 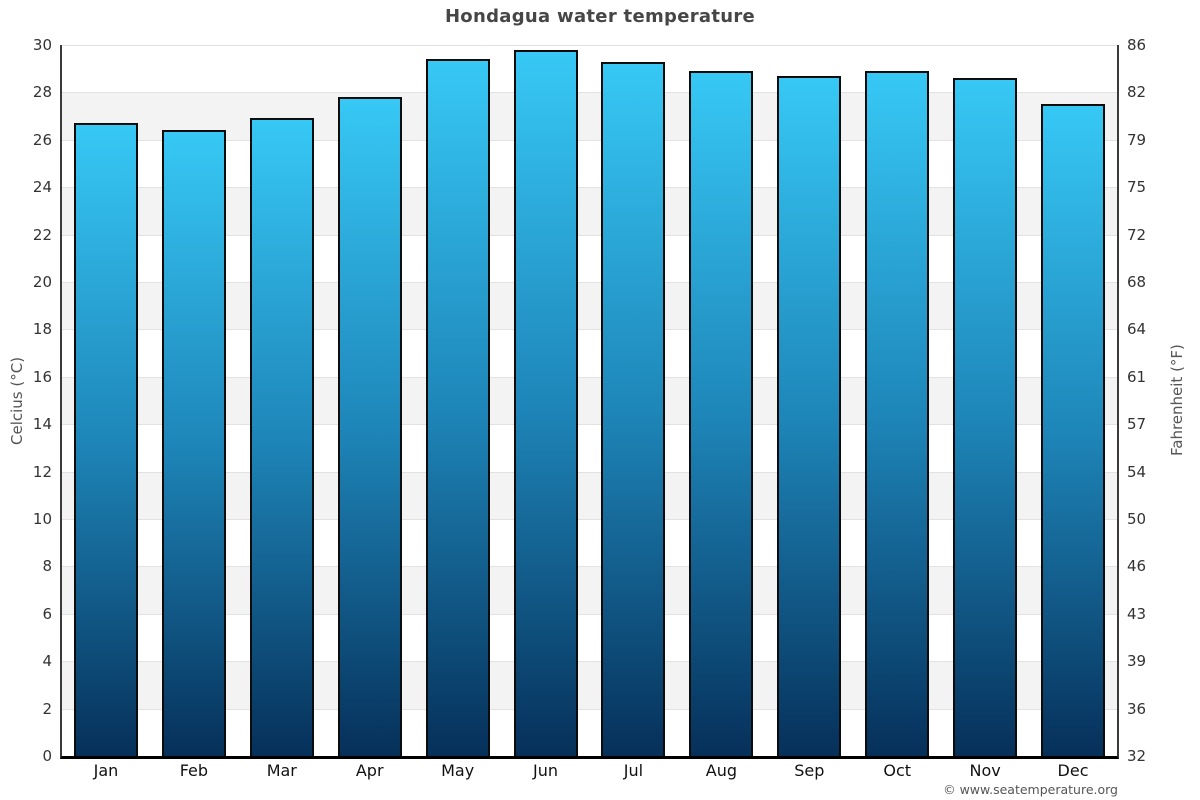 What do you see at coordinates (42, 519) in the screenshot?
I see `celsius-tick-10: 10` at bounding box center [42, 519].